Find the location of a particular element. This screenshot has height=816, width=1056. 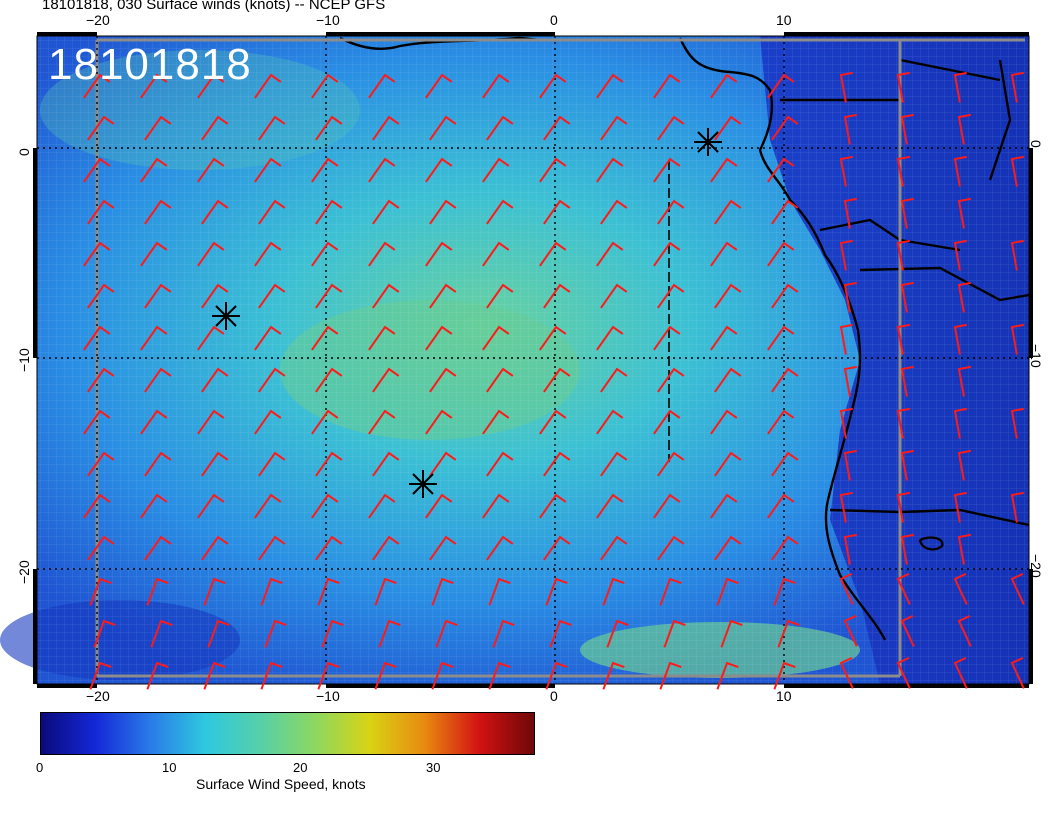

lon-tick-bottom: −20 is located at coordinates (98, 696).